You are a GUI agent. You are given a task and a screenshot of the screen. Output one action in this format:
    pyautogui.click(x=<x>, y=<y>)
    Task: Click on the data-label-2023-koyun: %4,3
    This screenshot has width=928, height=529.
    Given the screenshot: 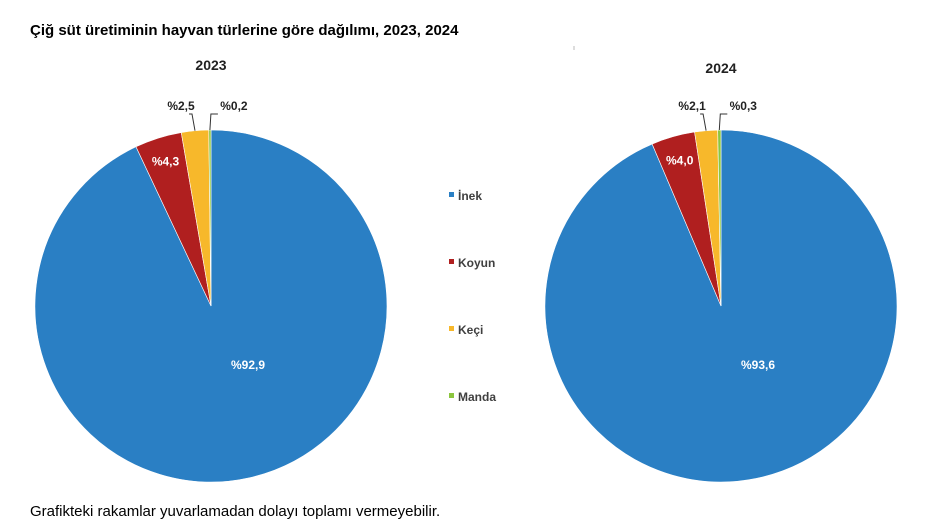 What is the action you would take?
    pyautogui.click(x=166, y=162)
    